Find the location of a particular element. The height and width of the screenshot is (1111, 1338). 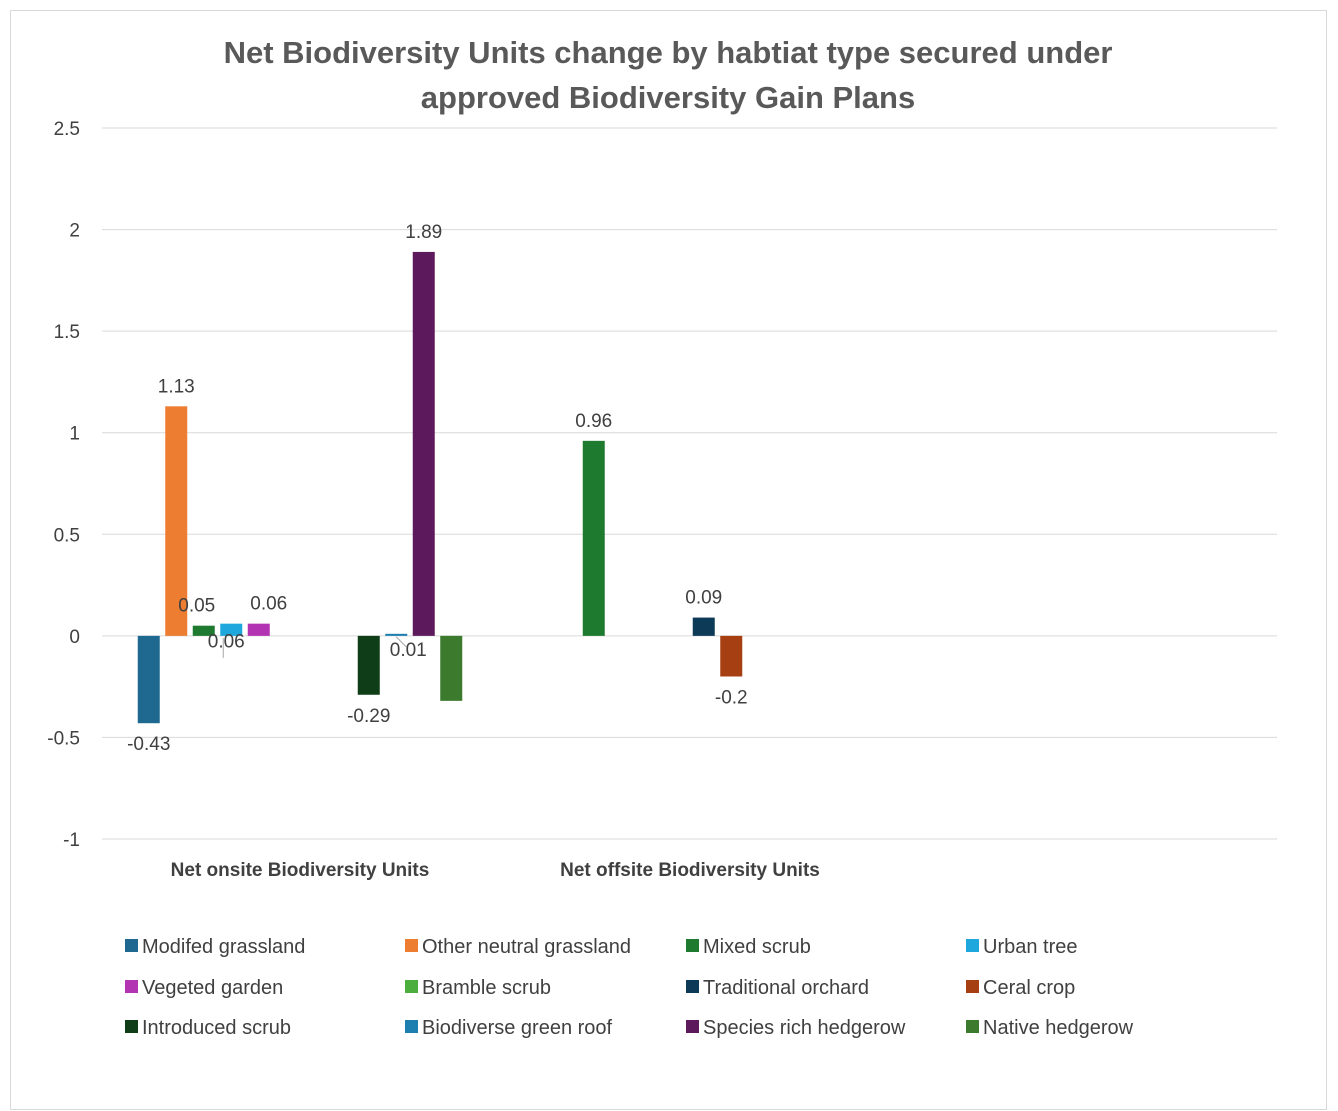

y-tick-label: 0.5 is located at coordinates (67, 535).